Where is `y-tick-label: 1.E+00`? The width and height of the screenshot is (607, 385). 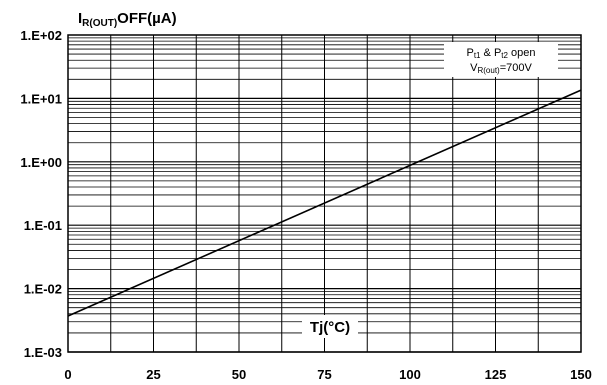 y-tick-label: 1.E+00 is located at coordinates (41, 162).